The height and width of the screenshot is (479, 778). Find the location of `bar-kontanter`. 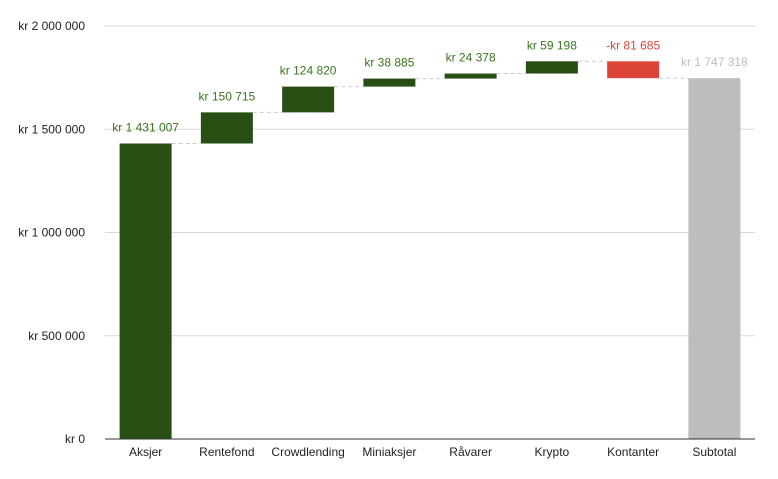

bar-kontanter is located at coordinates (633, 70).